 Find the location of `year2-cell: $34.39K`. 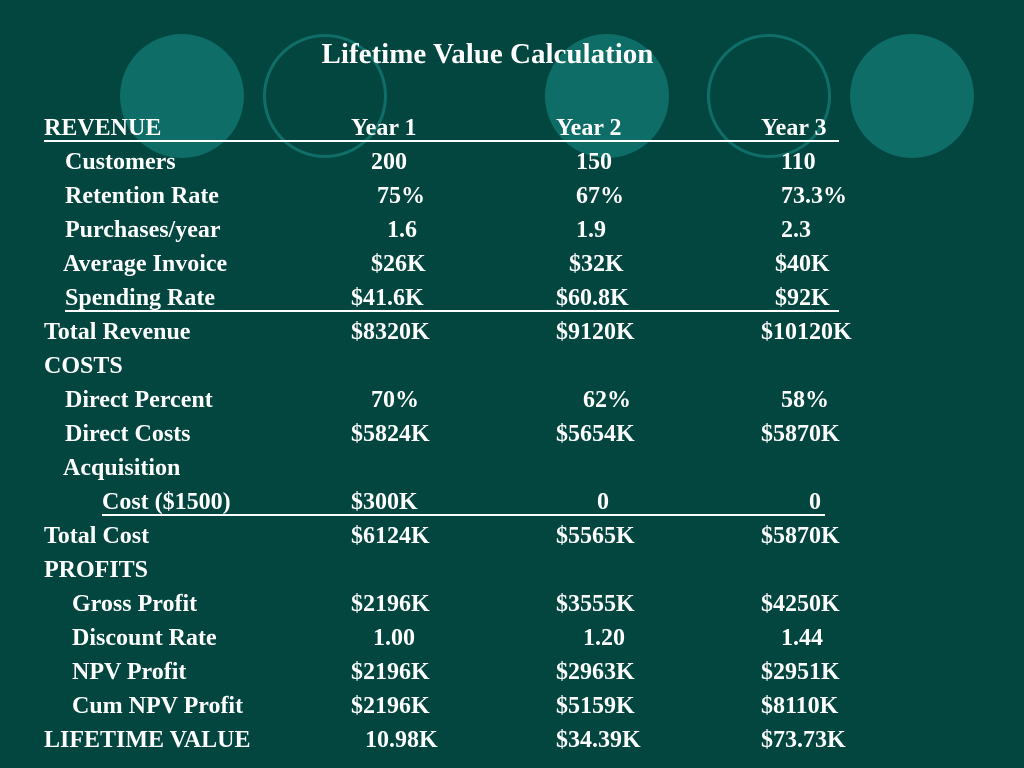

year2-cell: $34.39K is located at coordinates (598, 740).